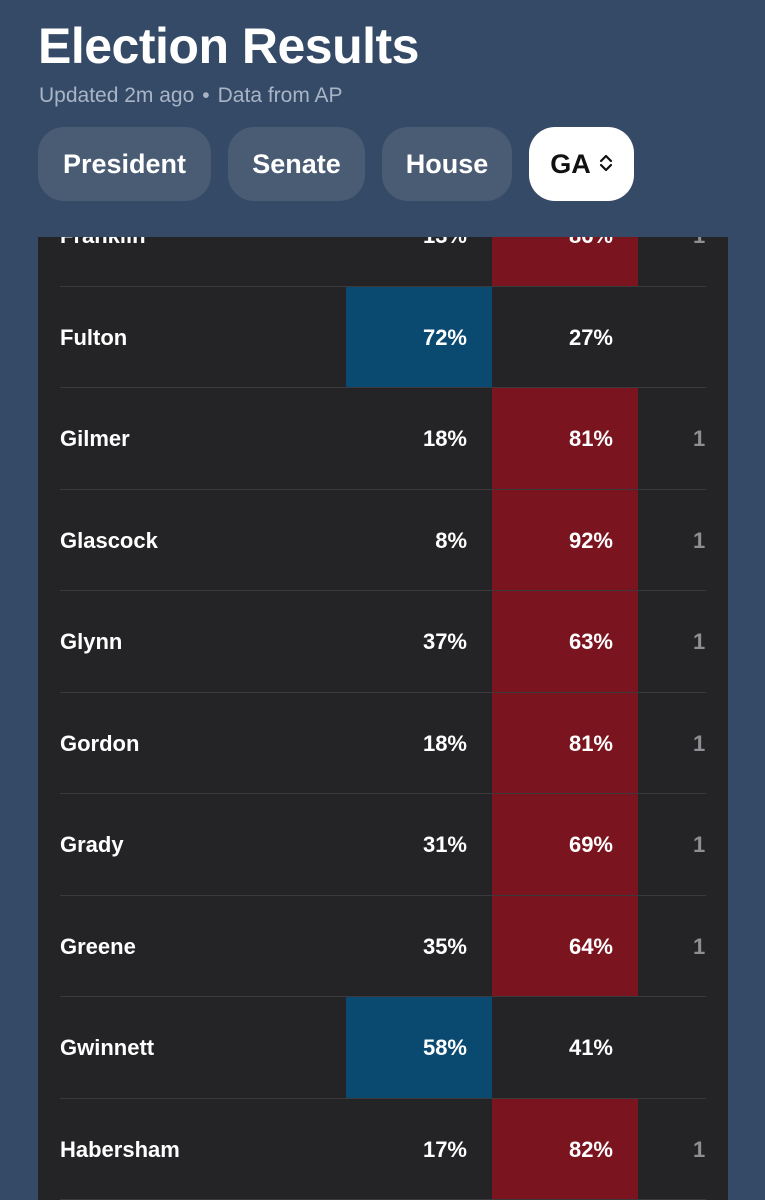 This screenshot has width=765, height=1200. What do you see at coordinates (383, 845) in the screenshot?
I see `table-row: 31% 69% Grady 1` at bounding box center [383, 845].